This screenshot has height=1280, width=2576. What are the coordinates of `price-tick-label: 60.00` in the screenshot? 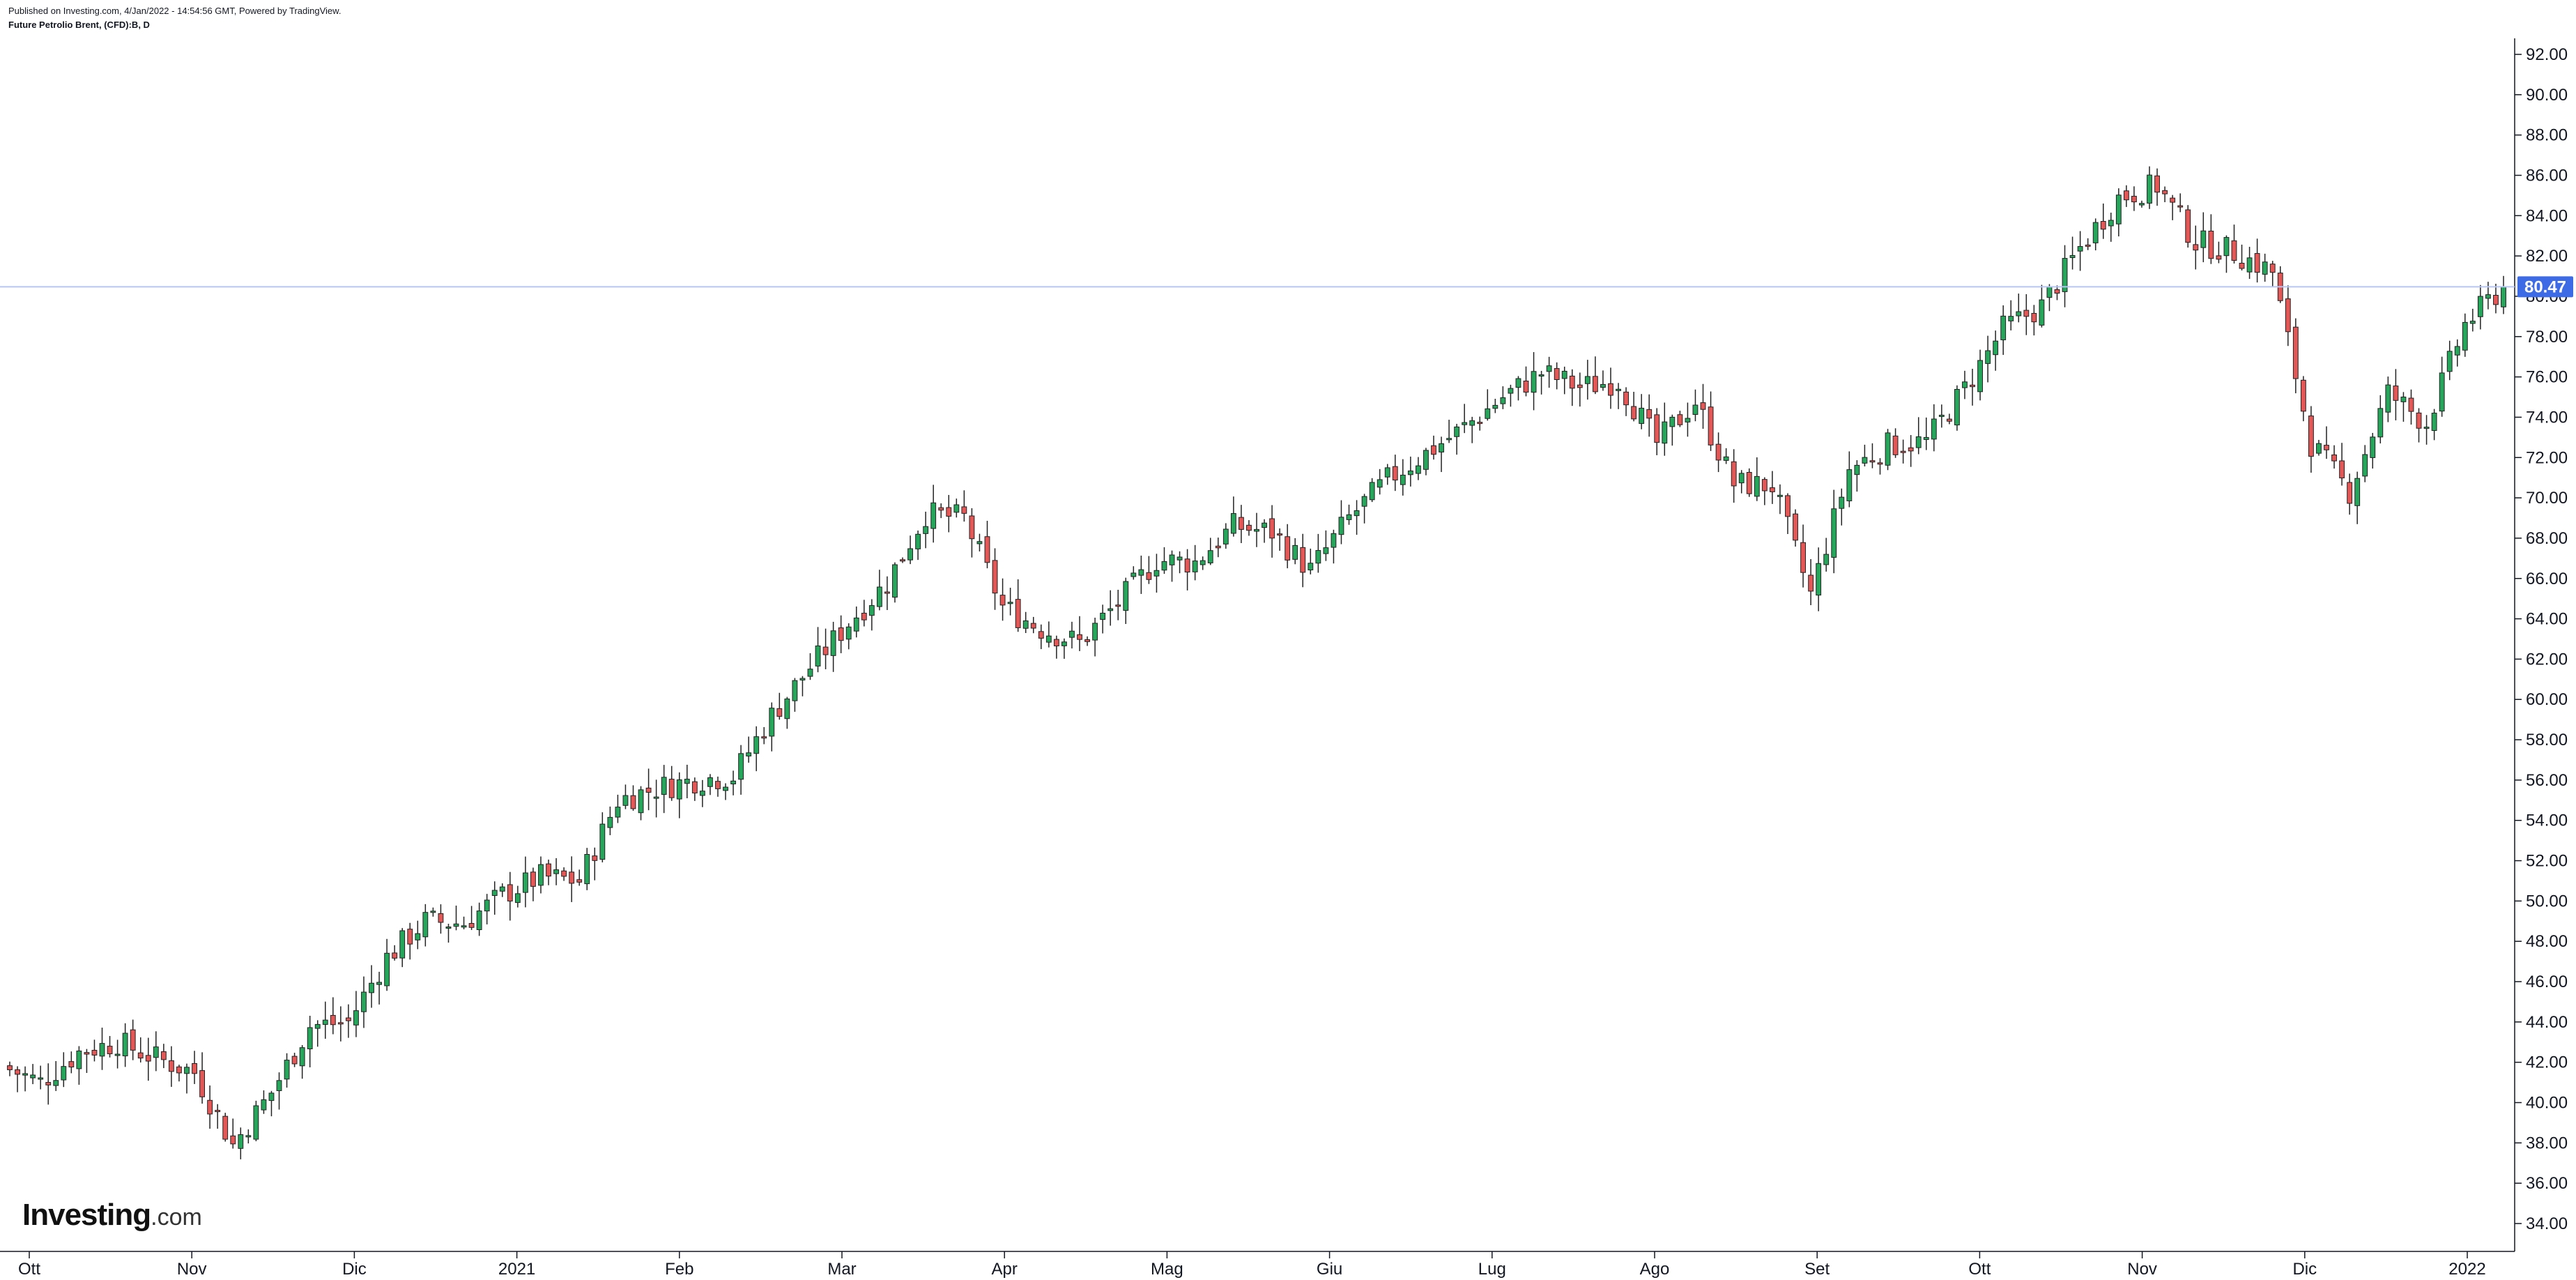 It's located at (2547, 699).